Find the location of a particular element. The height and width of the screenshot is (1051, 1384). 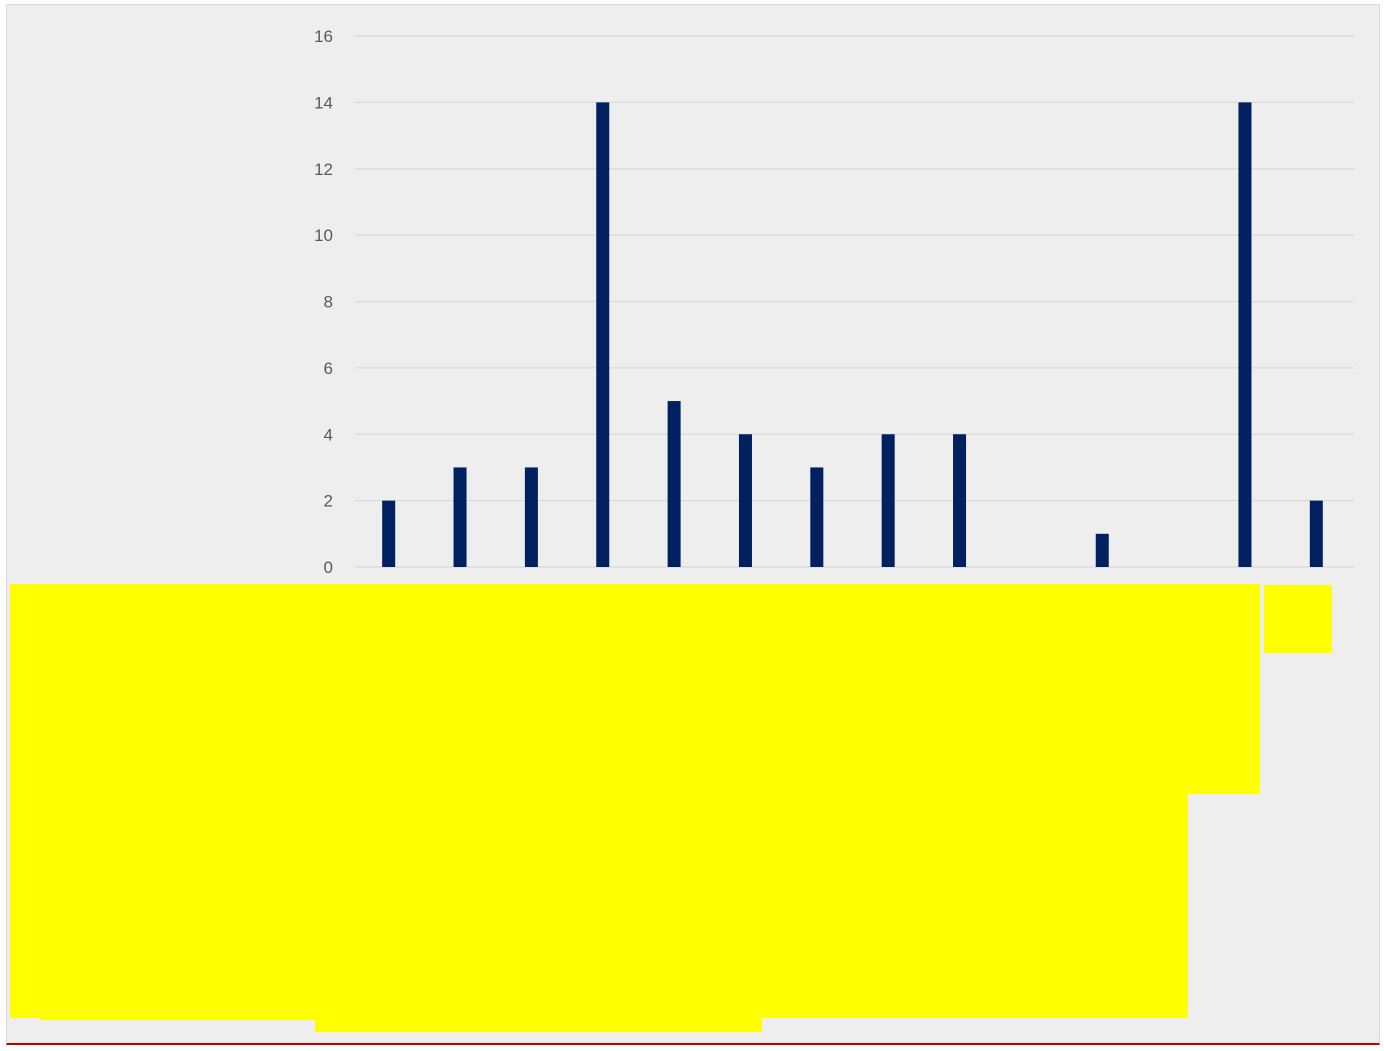

y-tick-label-4: 4 is located at coordinates (328, 434).